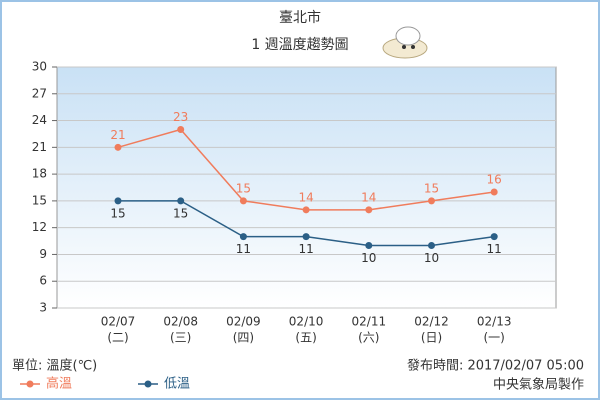 The width and height of the screenshot is (600, 400). I want to click on y-tick-label: 21, so click(39, 147).